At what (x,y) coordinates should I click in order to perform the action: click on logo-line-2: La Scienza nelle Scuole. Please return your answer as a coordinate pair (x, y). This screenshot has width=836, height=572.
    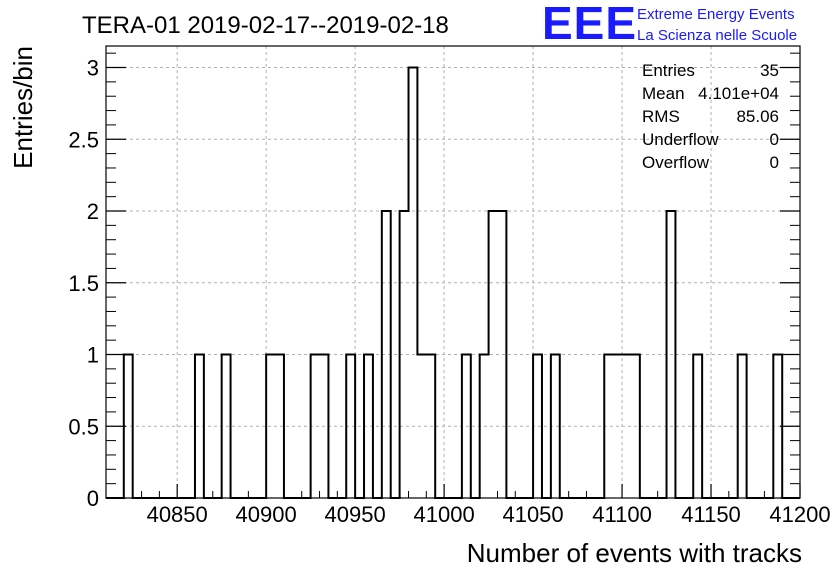
    Looking at the image, I should click on (717, 35).